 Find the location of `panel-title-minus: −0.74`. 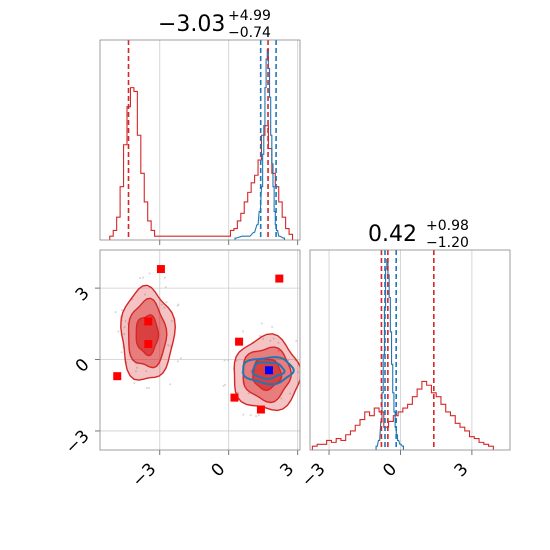

panel-title-minus: −0.74 is located at coordinates (249, 33).